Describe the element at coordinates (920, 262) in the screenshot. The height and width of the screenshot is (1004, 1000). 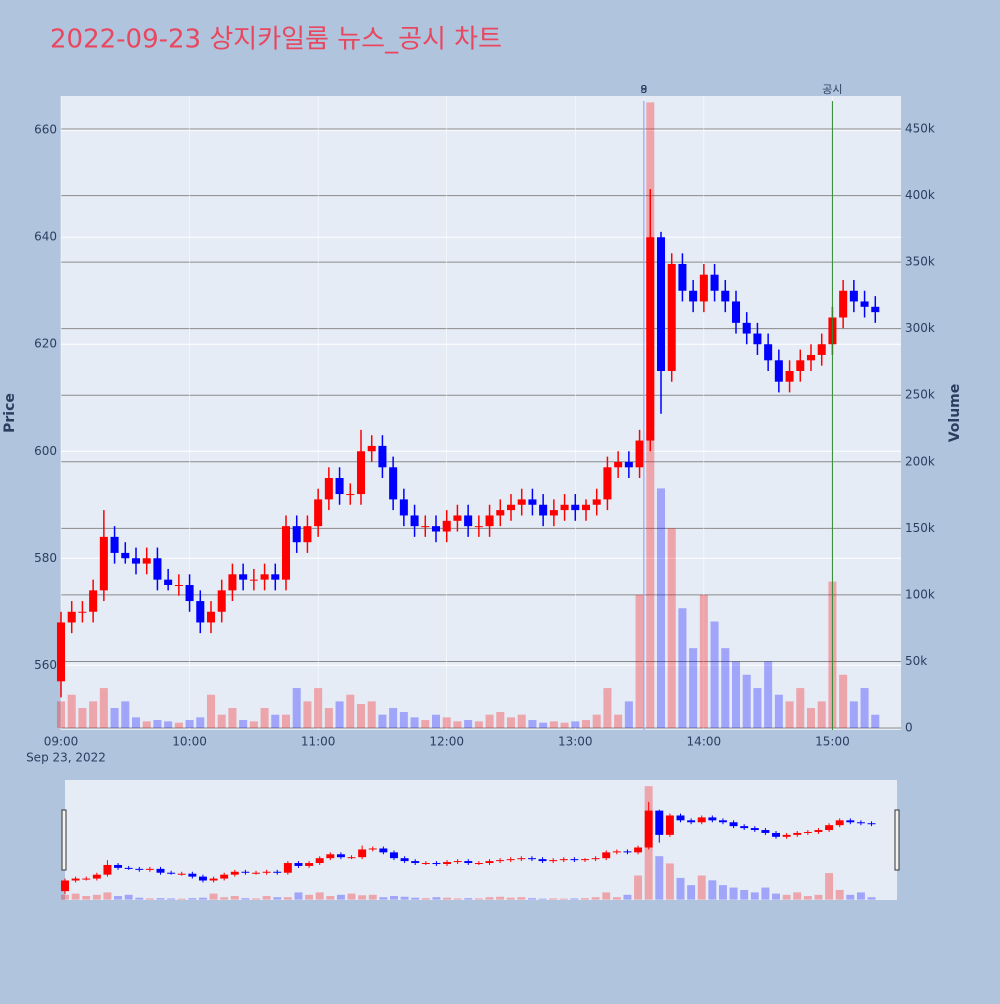
I see `y2-tick-label: 350k` at that location.